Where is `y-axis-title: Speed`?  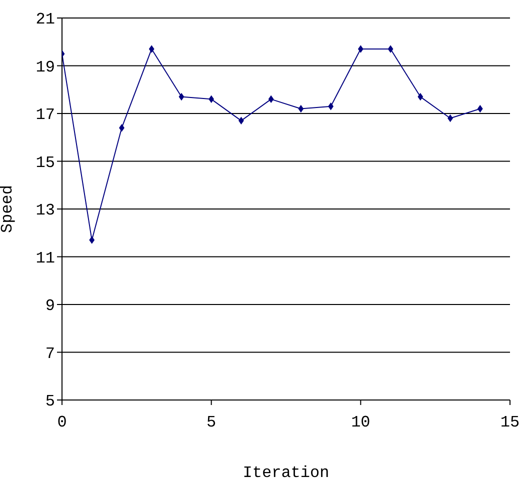
y-axis-title: Speed is located at coordinates (8, 209).